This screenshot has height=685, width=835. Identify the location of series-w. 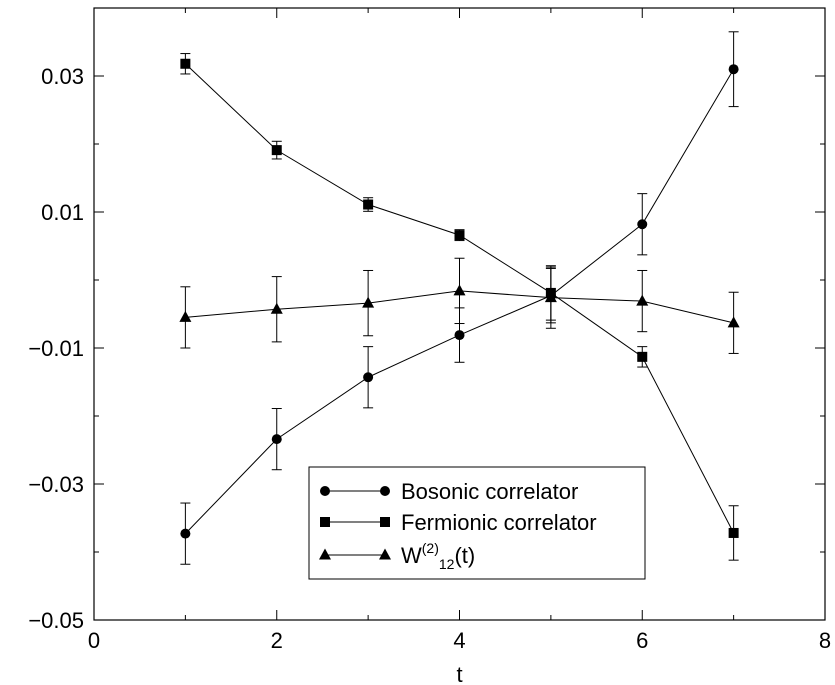
(459, 305).